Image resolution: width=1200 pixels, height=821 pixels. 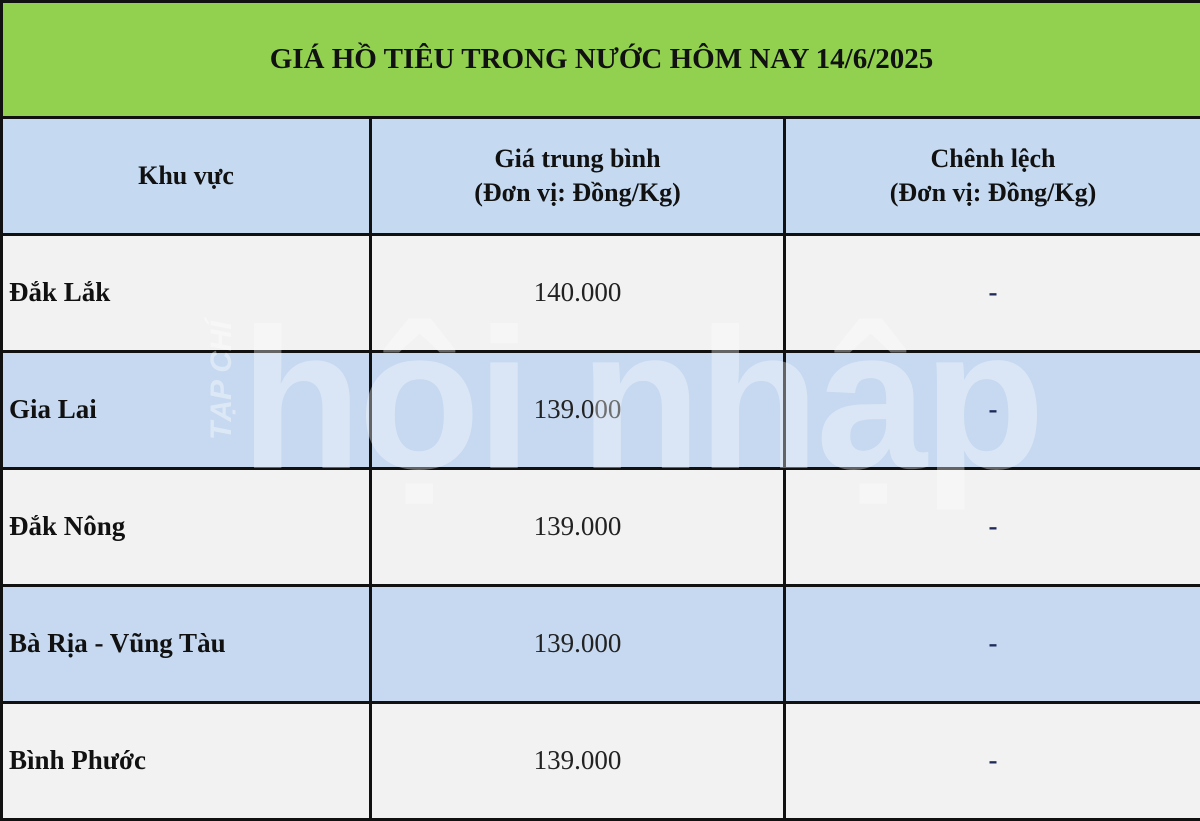 What do you see at coordinates (993, 158) in the screenshot?
I see `header-diff-label: Chênh lệch` at bounding box center [993, 158].